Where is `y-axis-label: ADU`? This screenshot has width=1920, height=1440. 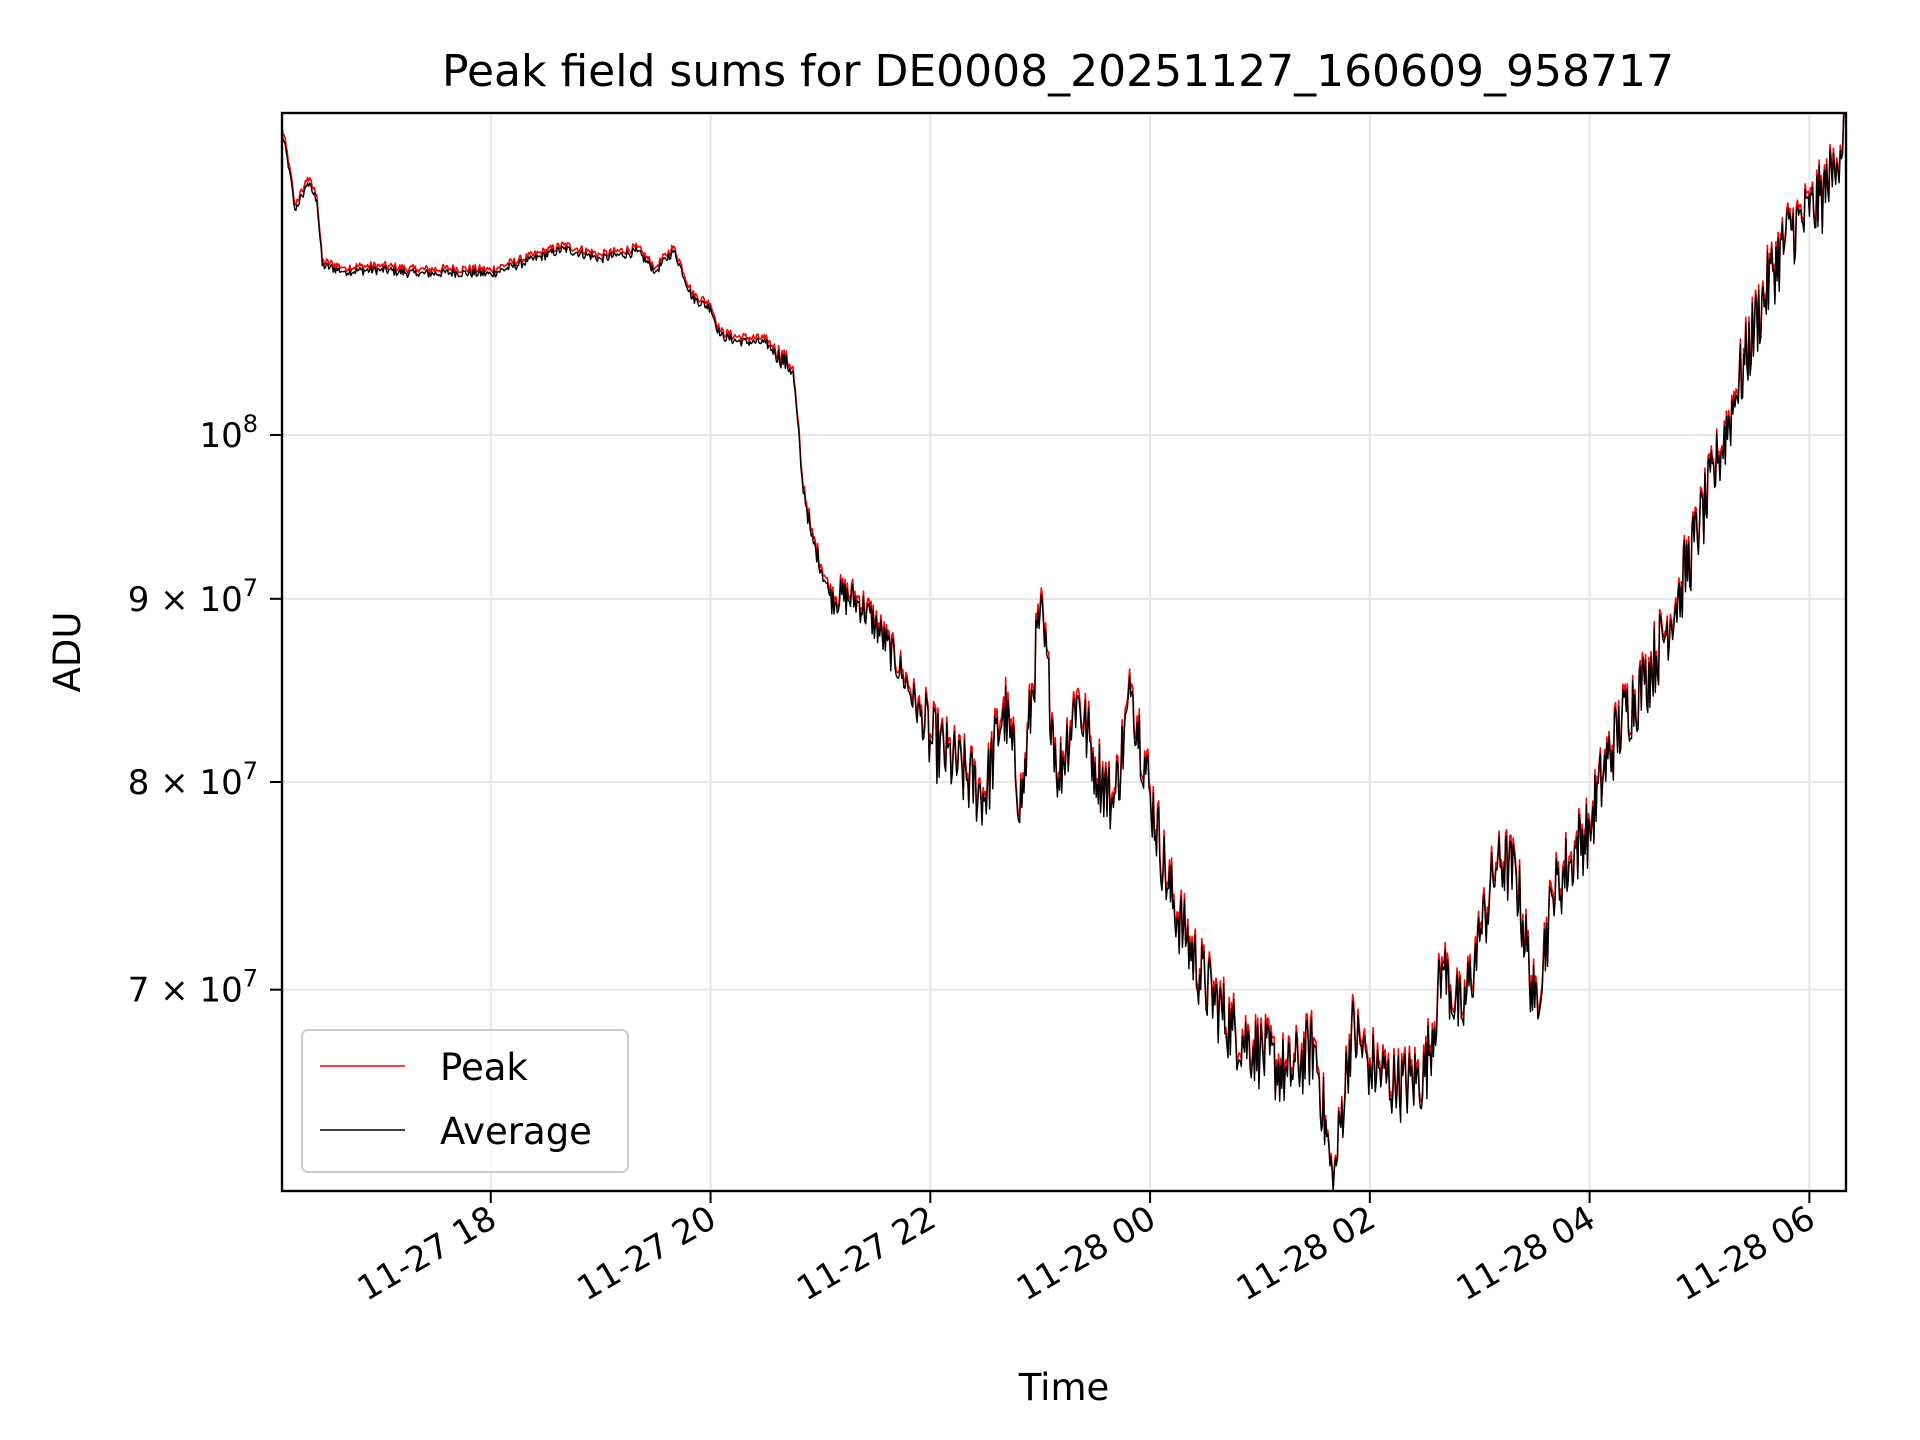 y-axis-label: ADU is located at coordinates (67, 652).